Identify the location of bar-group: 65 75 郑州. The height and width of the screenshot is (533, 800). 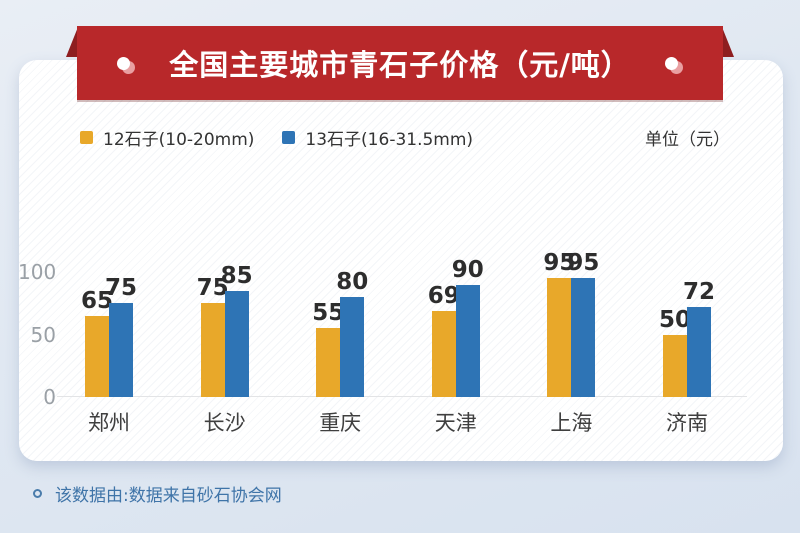
(109, 356).